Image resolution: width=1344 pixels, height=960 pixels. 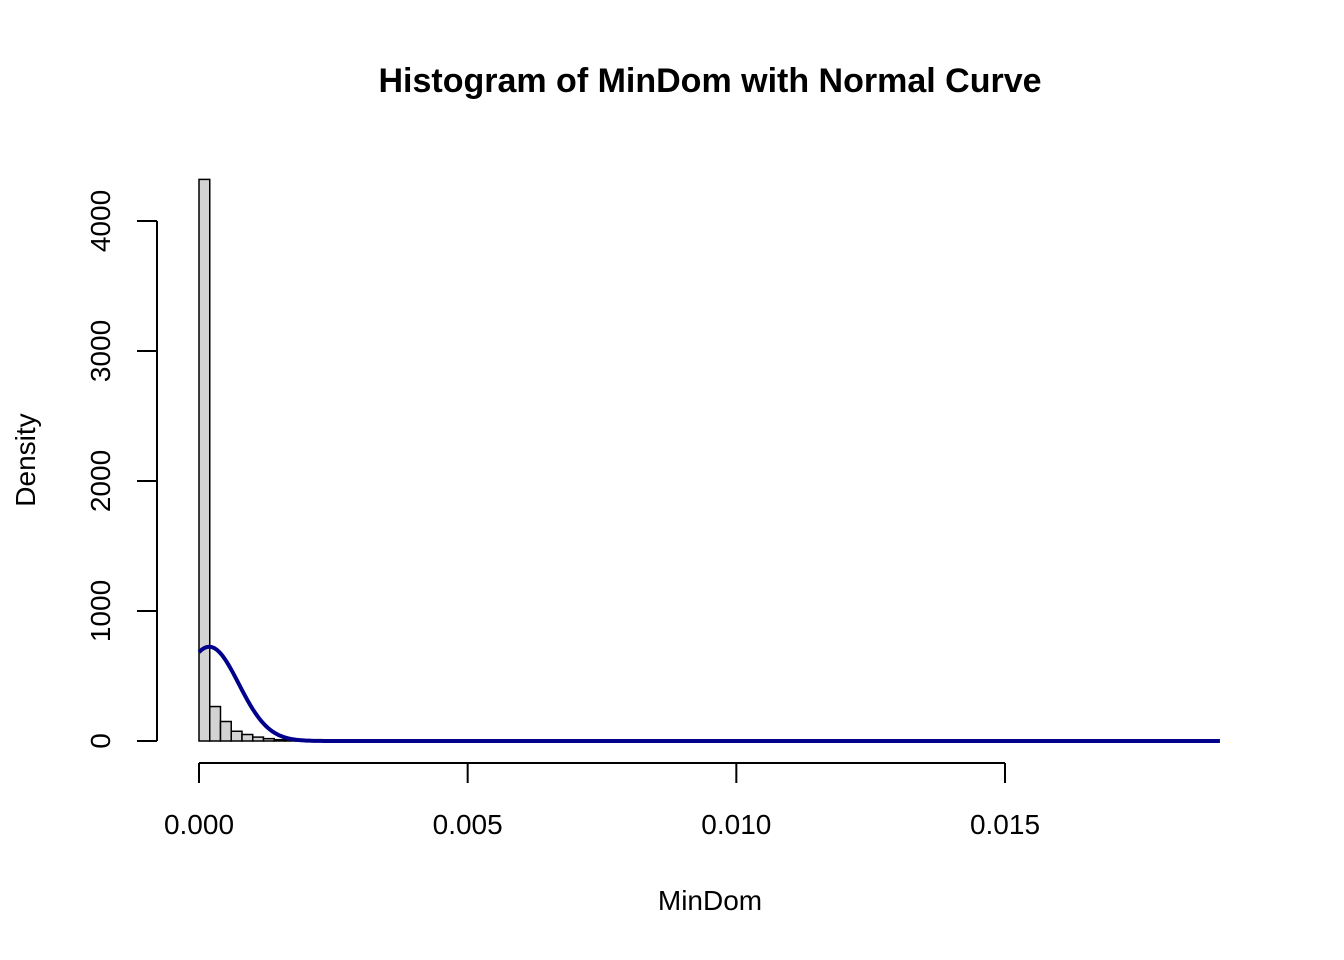 What do you see at coordinates (709, 81) in the screenshot?
I see `chart-title: Histogram of MinDom with Normal Curve` at bounding box center [709, 81].